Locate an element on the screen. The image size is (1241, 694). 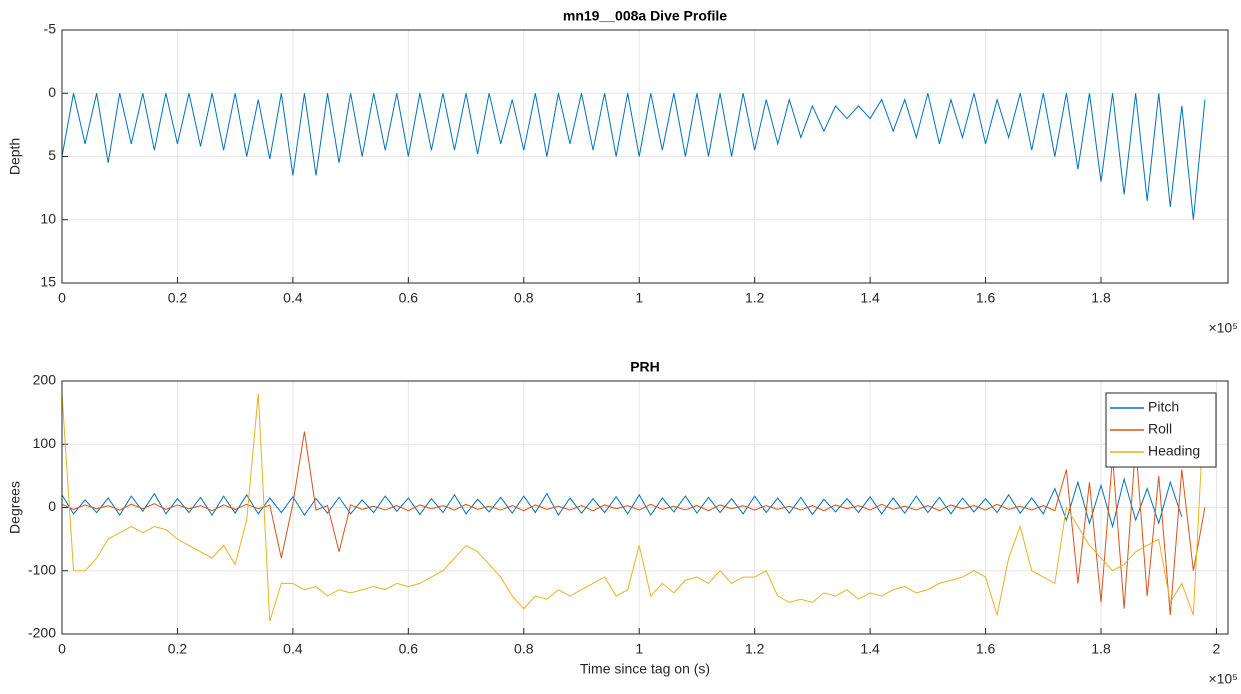
legend: Pitch Roll Heading is located at coordinates (1161, 430).